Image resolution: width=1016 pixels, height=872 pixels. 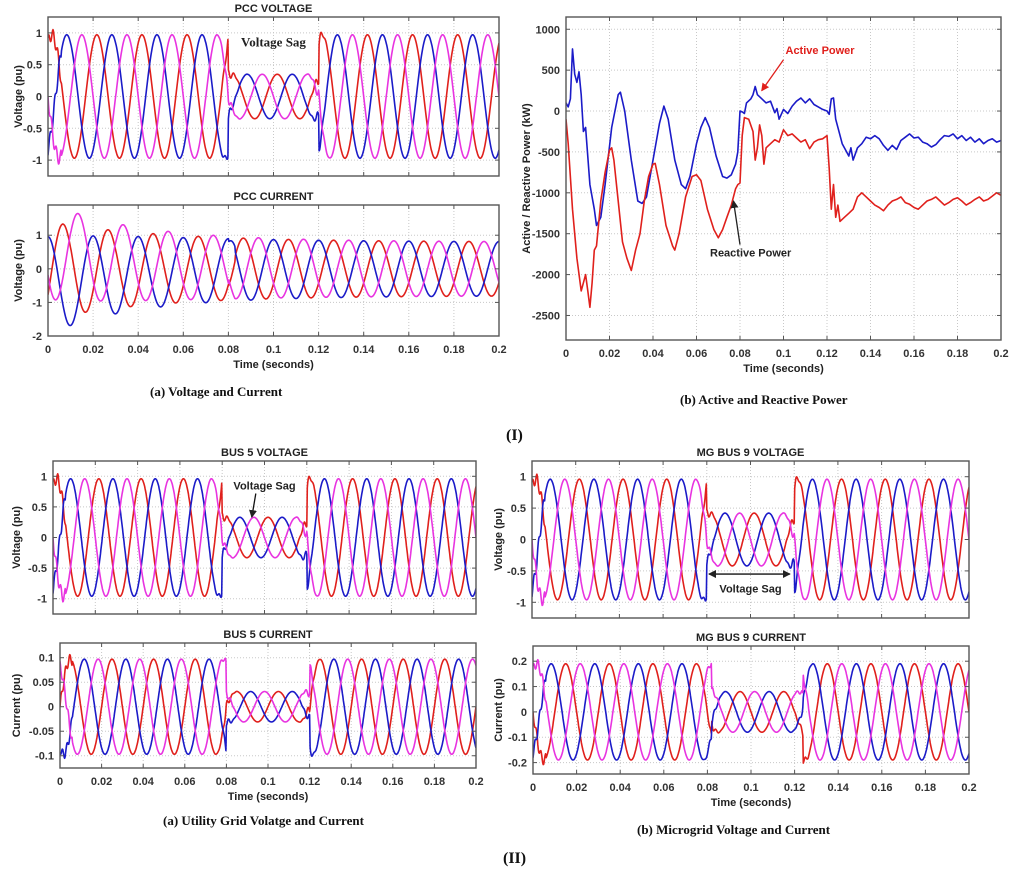 What do you see at coordinates (519, 688) in the screenshot?
I see `y-tick-label: 0.1` at bounding box center [519, 688].